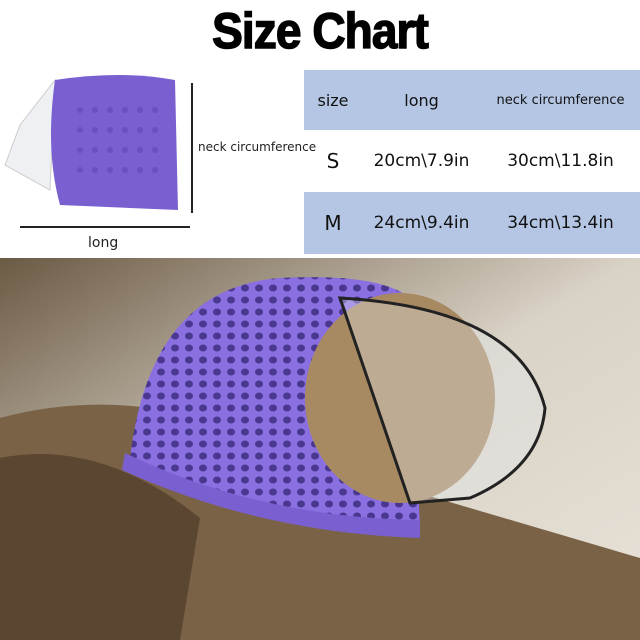 The image size is (640, 640). Describe the element at coordinates (333, 100) in the screenshot. I see `header-size: size` at that location.